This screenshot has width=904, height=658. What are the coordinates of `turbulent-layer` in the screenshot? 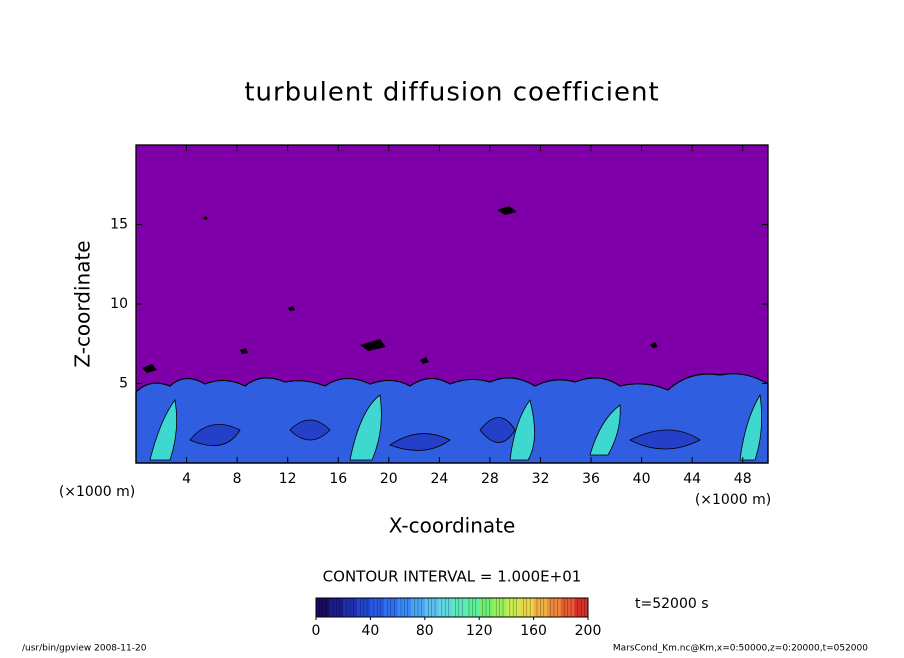 It's located at (452, 418).